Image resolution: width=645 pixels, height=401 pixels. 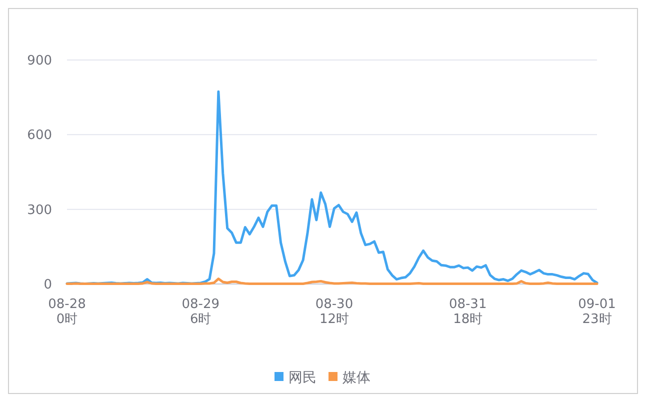 I want to click on x-tick-label: 09-01 23时, so click(x=597, y=312).